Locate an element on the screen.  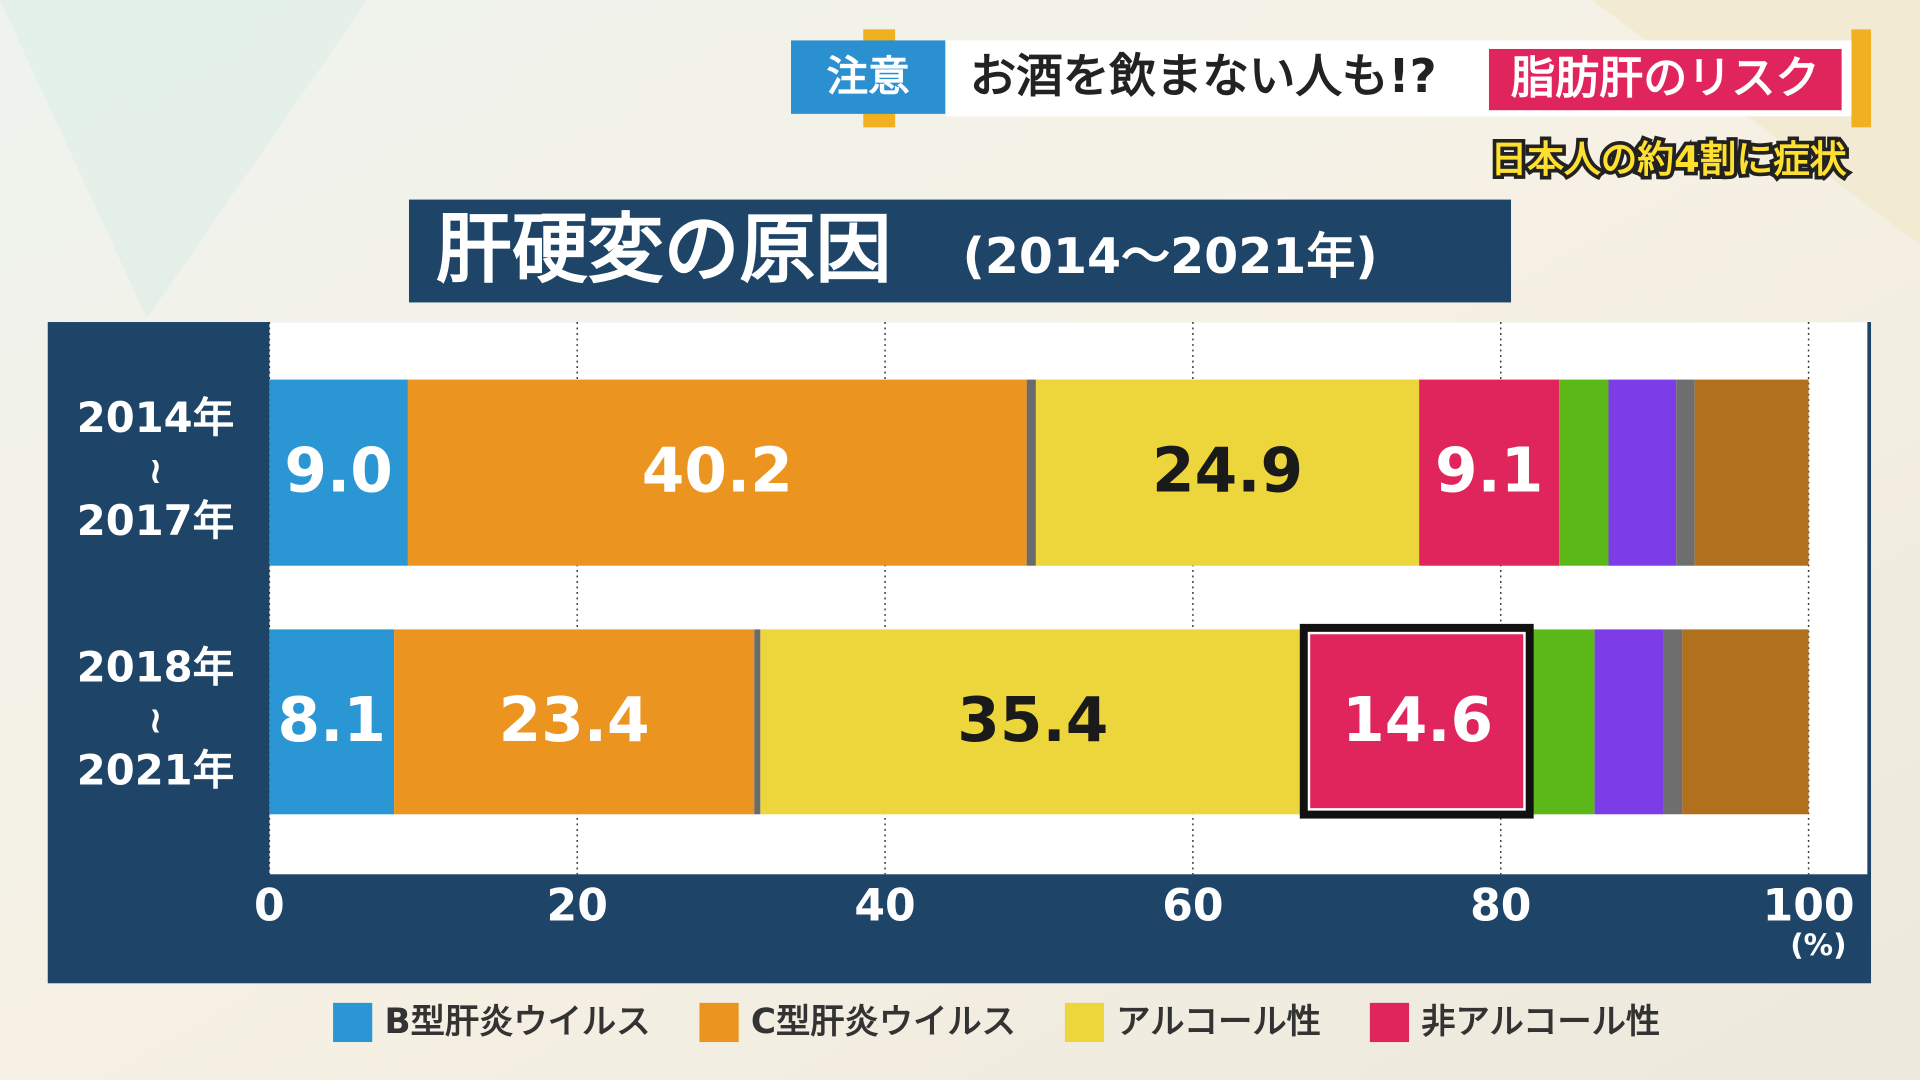
banner-subhead: 日本人の約4割に症状 is located at coordinates (1668, 159).